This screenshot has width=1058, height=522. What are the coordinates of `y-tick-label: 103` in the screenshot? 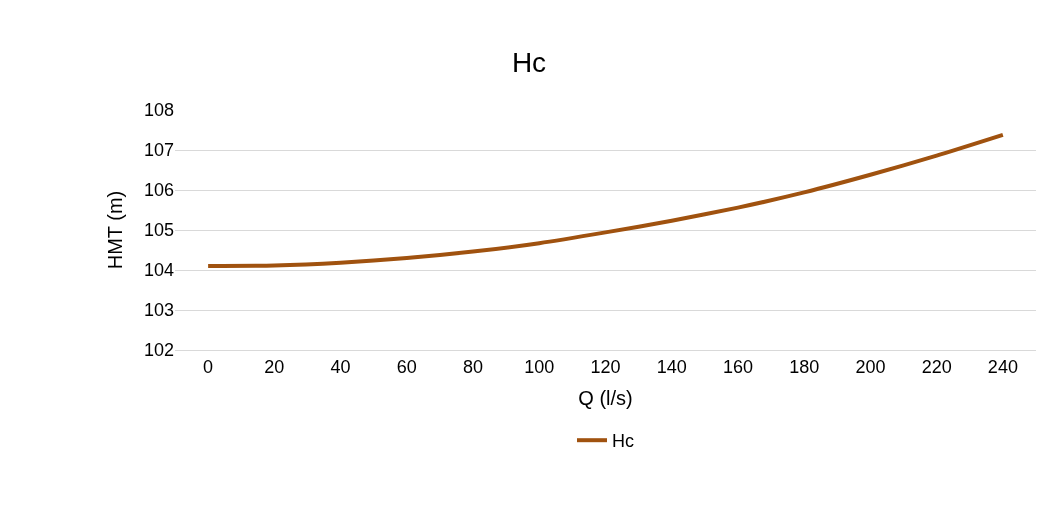 It's located at (158, 310).